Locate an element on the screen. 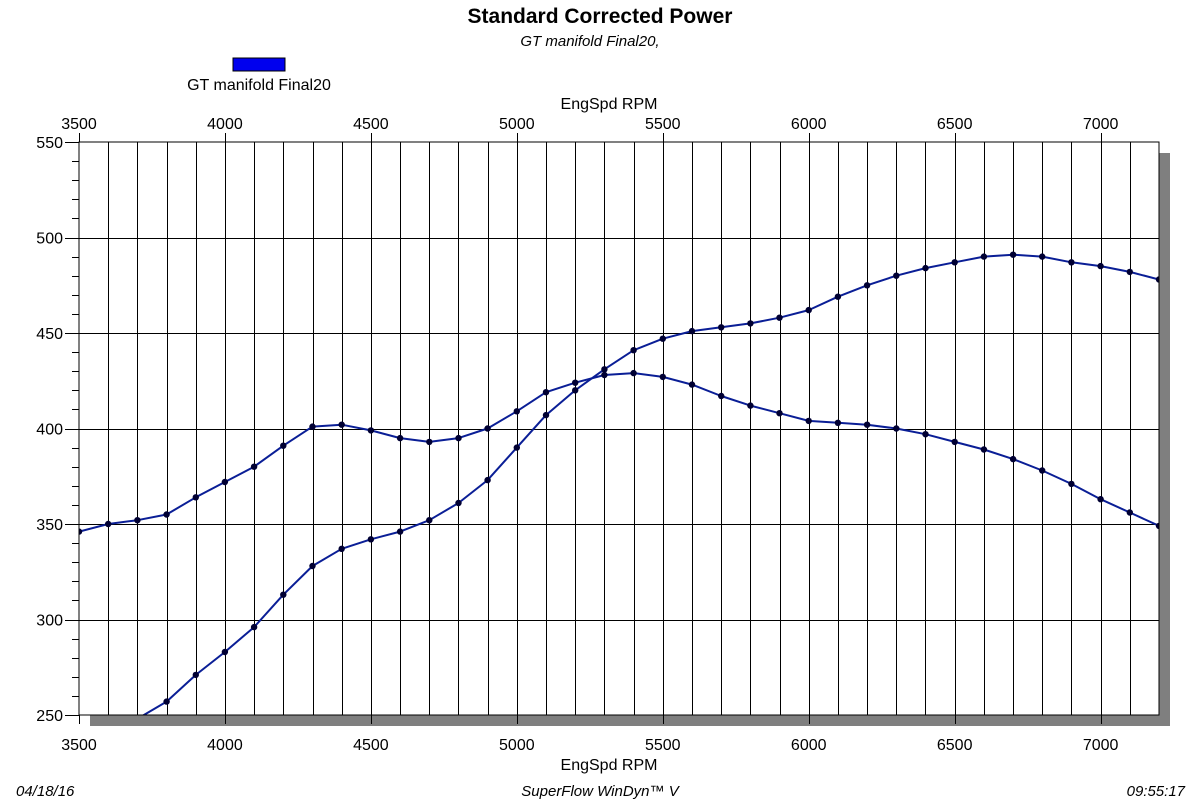 The image size is (1200, 805). x-tick-label-top: 4500 is located at coordinates (371, 124).